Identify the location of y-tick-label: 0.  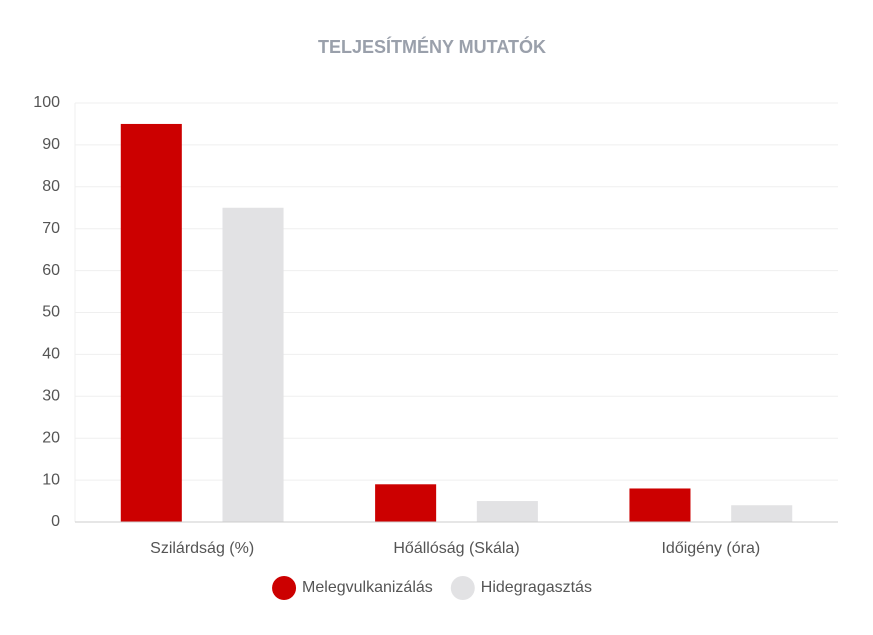
(55, 521).